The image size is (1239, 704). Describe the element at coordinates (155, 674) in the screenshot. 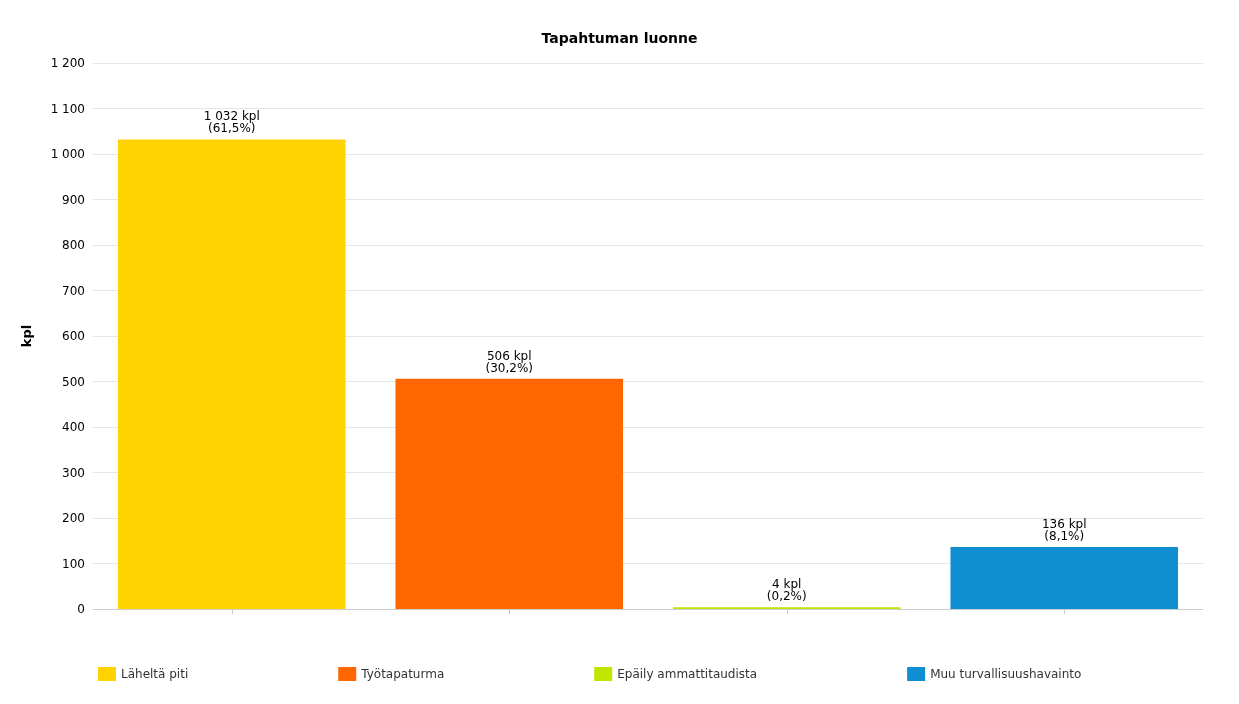

I see `legend-label: Läheltä piti` at that location.